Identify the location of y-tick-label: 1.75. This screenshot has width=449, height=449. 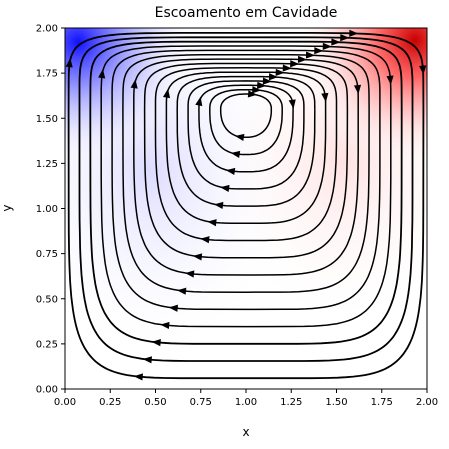
(47, 74).